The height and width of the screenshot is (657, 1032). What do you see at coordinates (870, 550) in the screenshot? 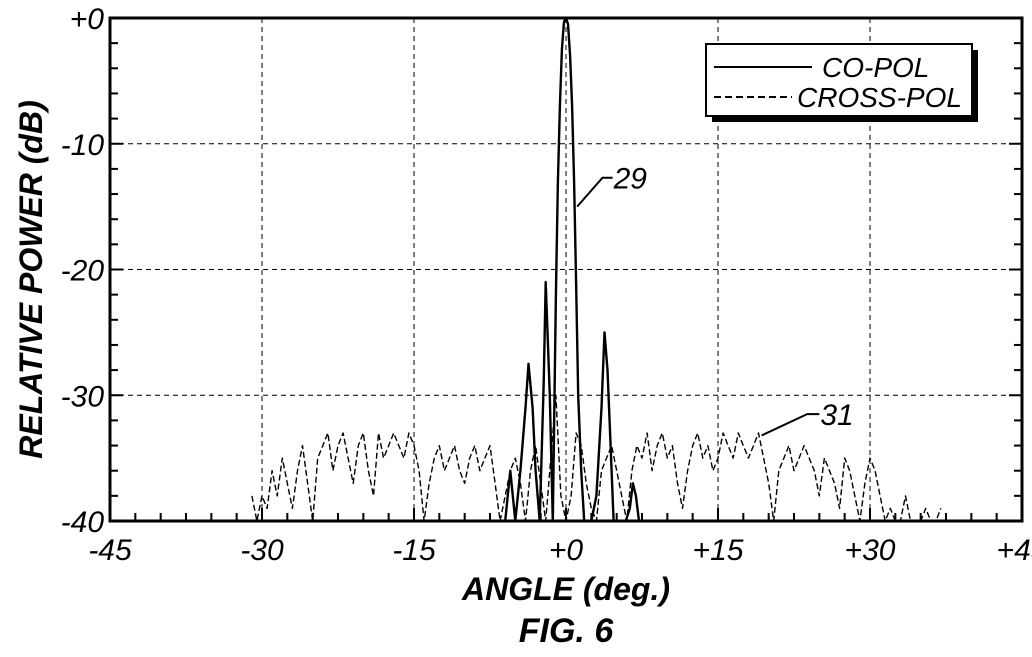
I see `x-tick-label: +30` at bounding box center [870, 550].